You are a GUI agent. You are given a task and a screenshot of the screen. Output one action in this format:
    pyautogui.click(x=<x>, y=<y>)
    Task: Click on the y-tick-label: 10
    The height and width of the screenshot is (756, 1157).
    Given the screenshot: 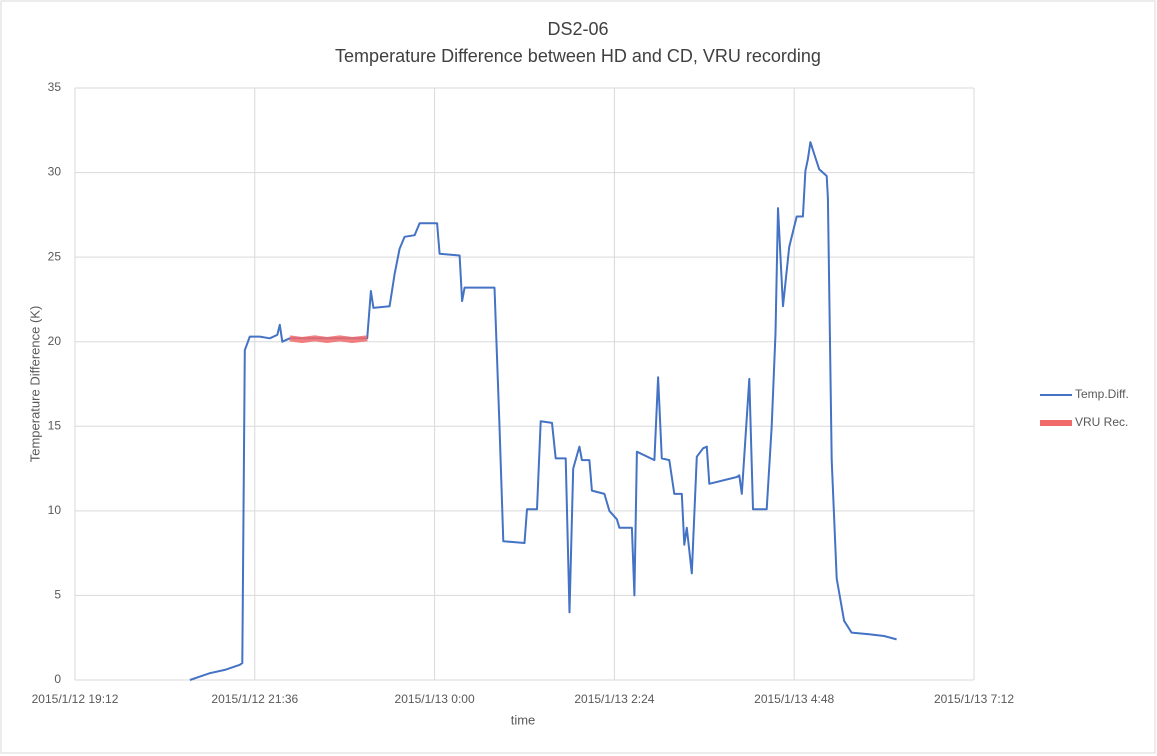 What is the action you would take?
    pyautogui.click(x=55, y=510)
    